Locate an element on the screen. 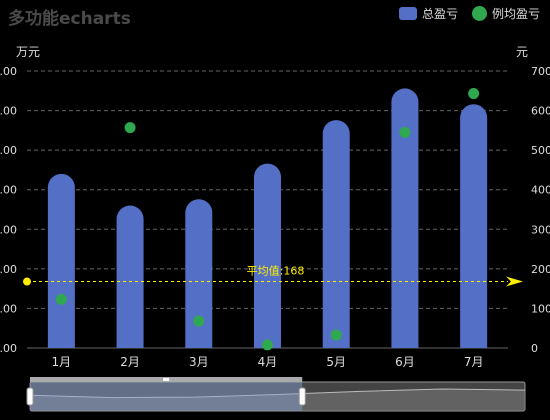 This screenshot has width=550, height=420. x-tick-label: 2月 is located at coordinates (130, 362).